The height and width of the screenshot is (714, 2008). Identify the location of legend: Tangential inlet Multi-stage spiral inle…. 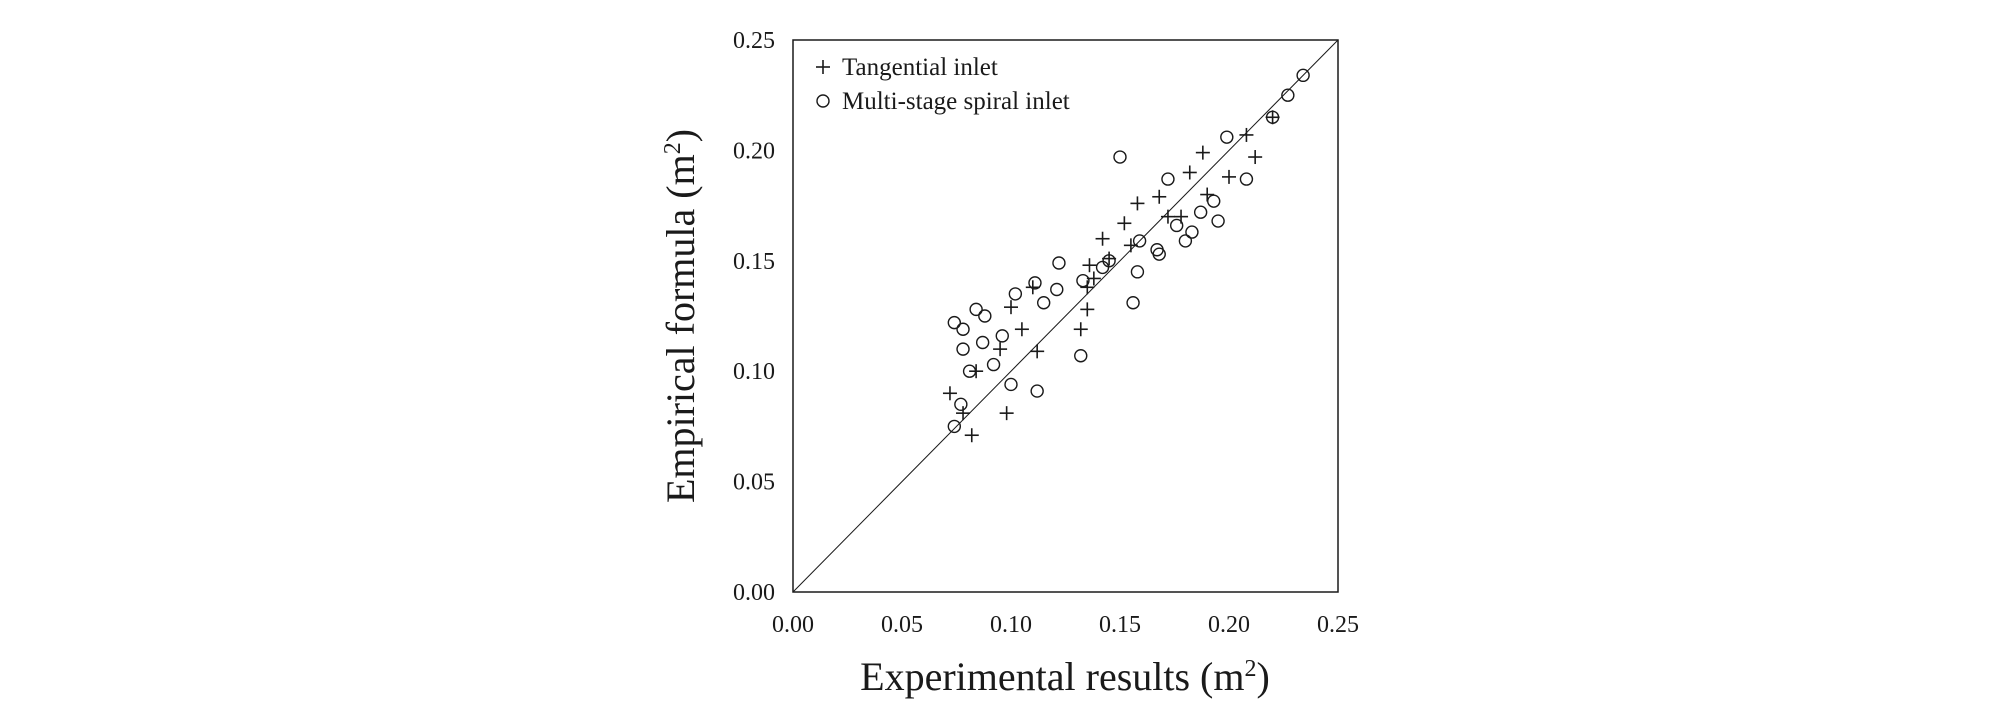
(943, 84).